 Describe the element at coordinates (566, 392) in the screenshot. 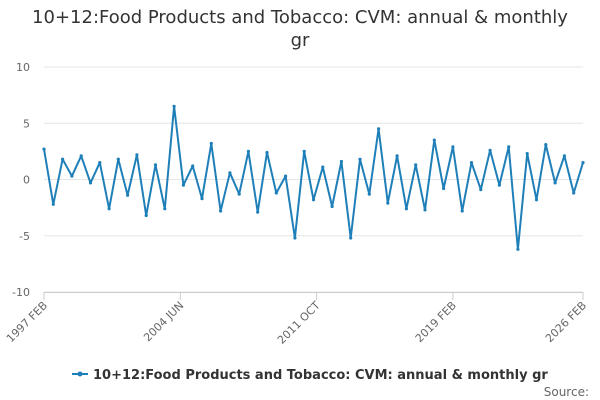

I see `source-credit: Source:` at that location.